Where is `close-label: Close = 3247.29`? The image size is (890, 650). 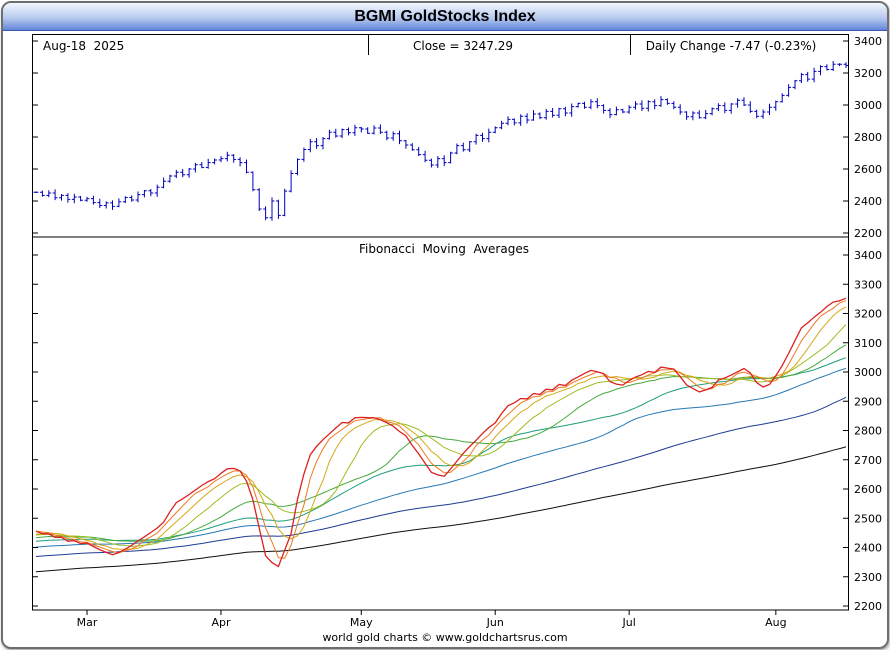 close-label: Close = 3247.29 is located at coordinates (463, 46).